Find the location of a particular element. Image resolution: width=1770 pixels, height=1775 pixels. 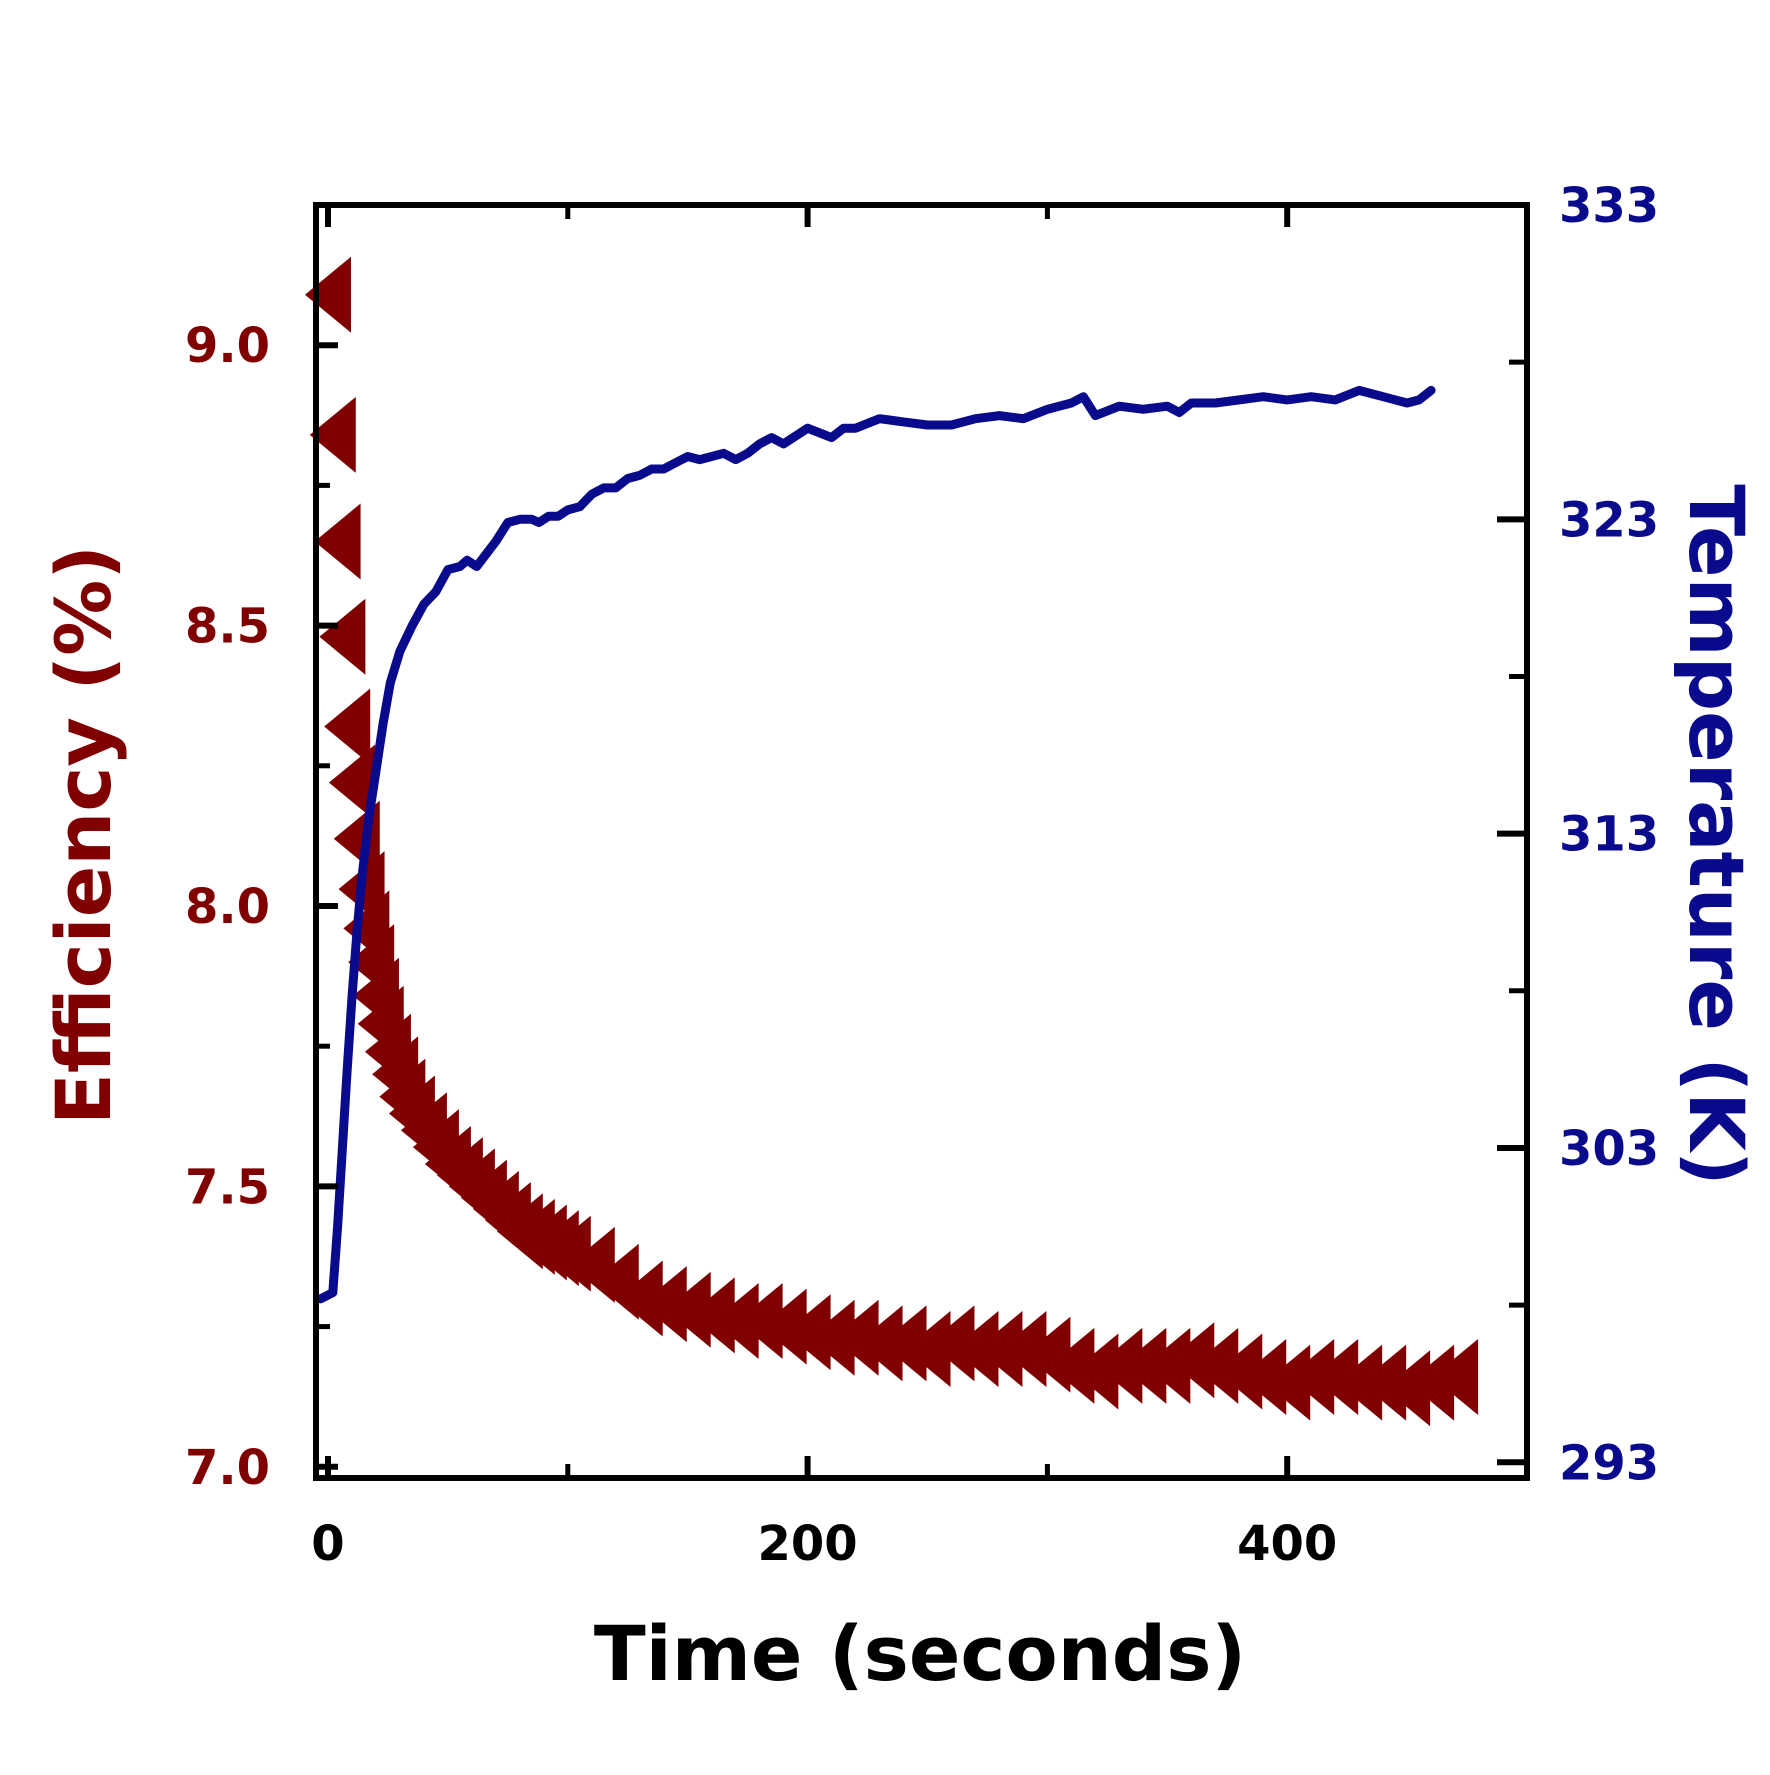

x-tick-label-200: 200 is located at coordinates (807, 1544).